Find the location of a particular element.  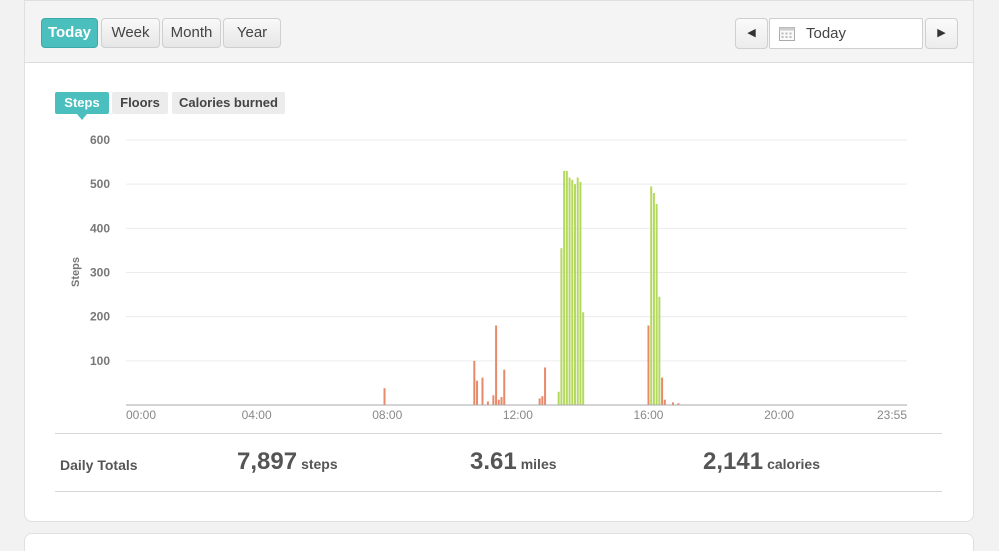

date-picker: Today is located at coordinates (846, 33).